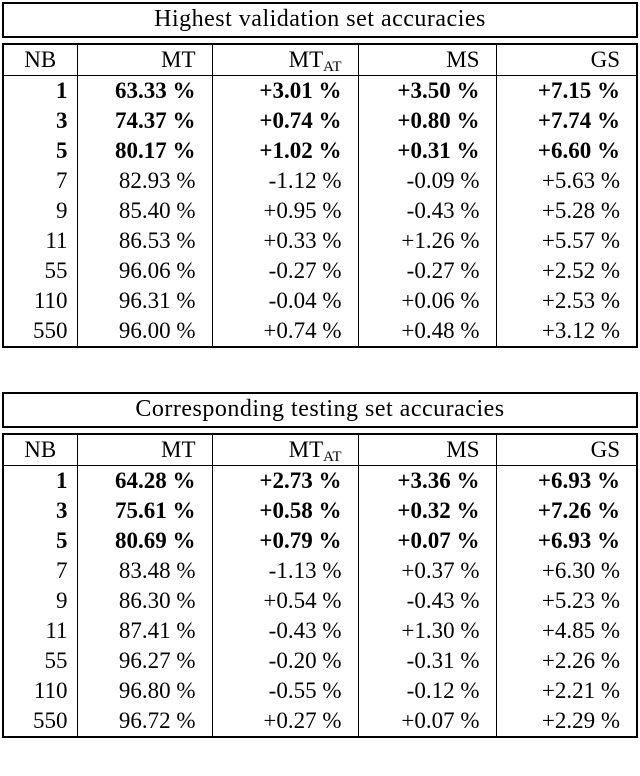 This screenshot has width=640, height=776. Describe the element at coordinates (566, 511) in the screenshot. I see `value-cell: +7.26 %` at that location.